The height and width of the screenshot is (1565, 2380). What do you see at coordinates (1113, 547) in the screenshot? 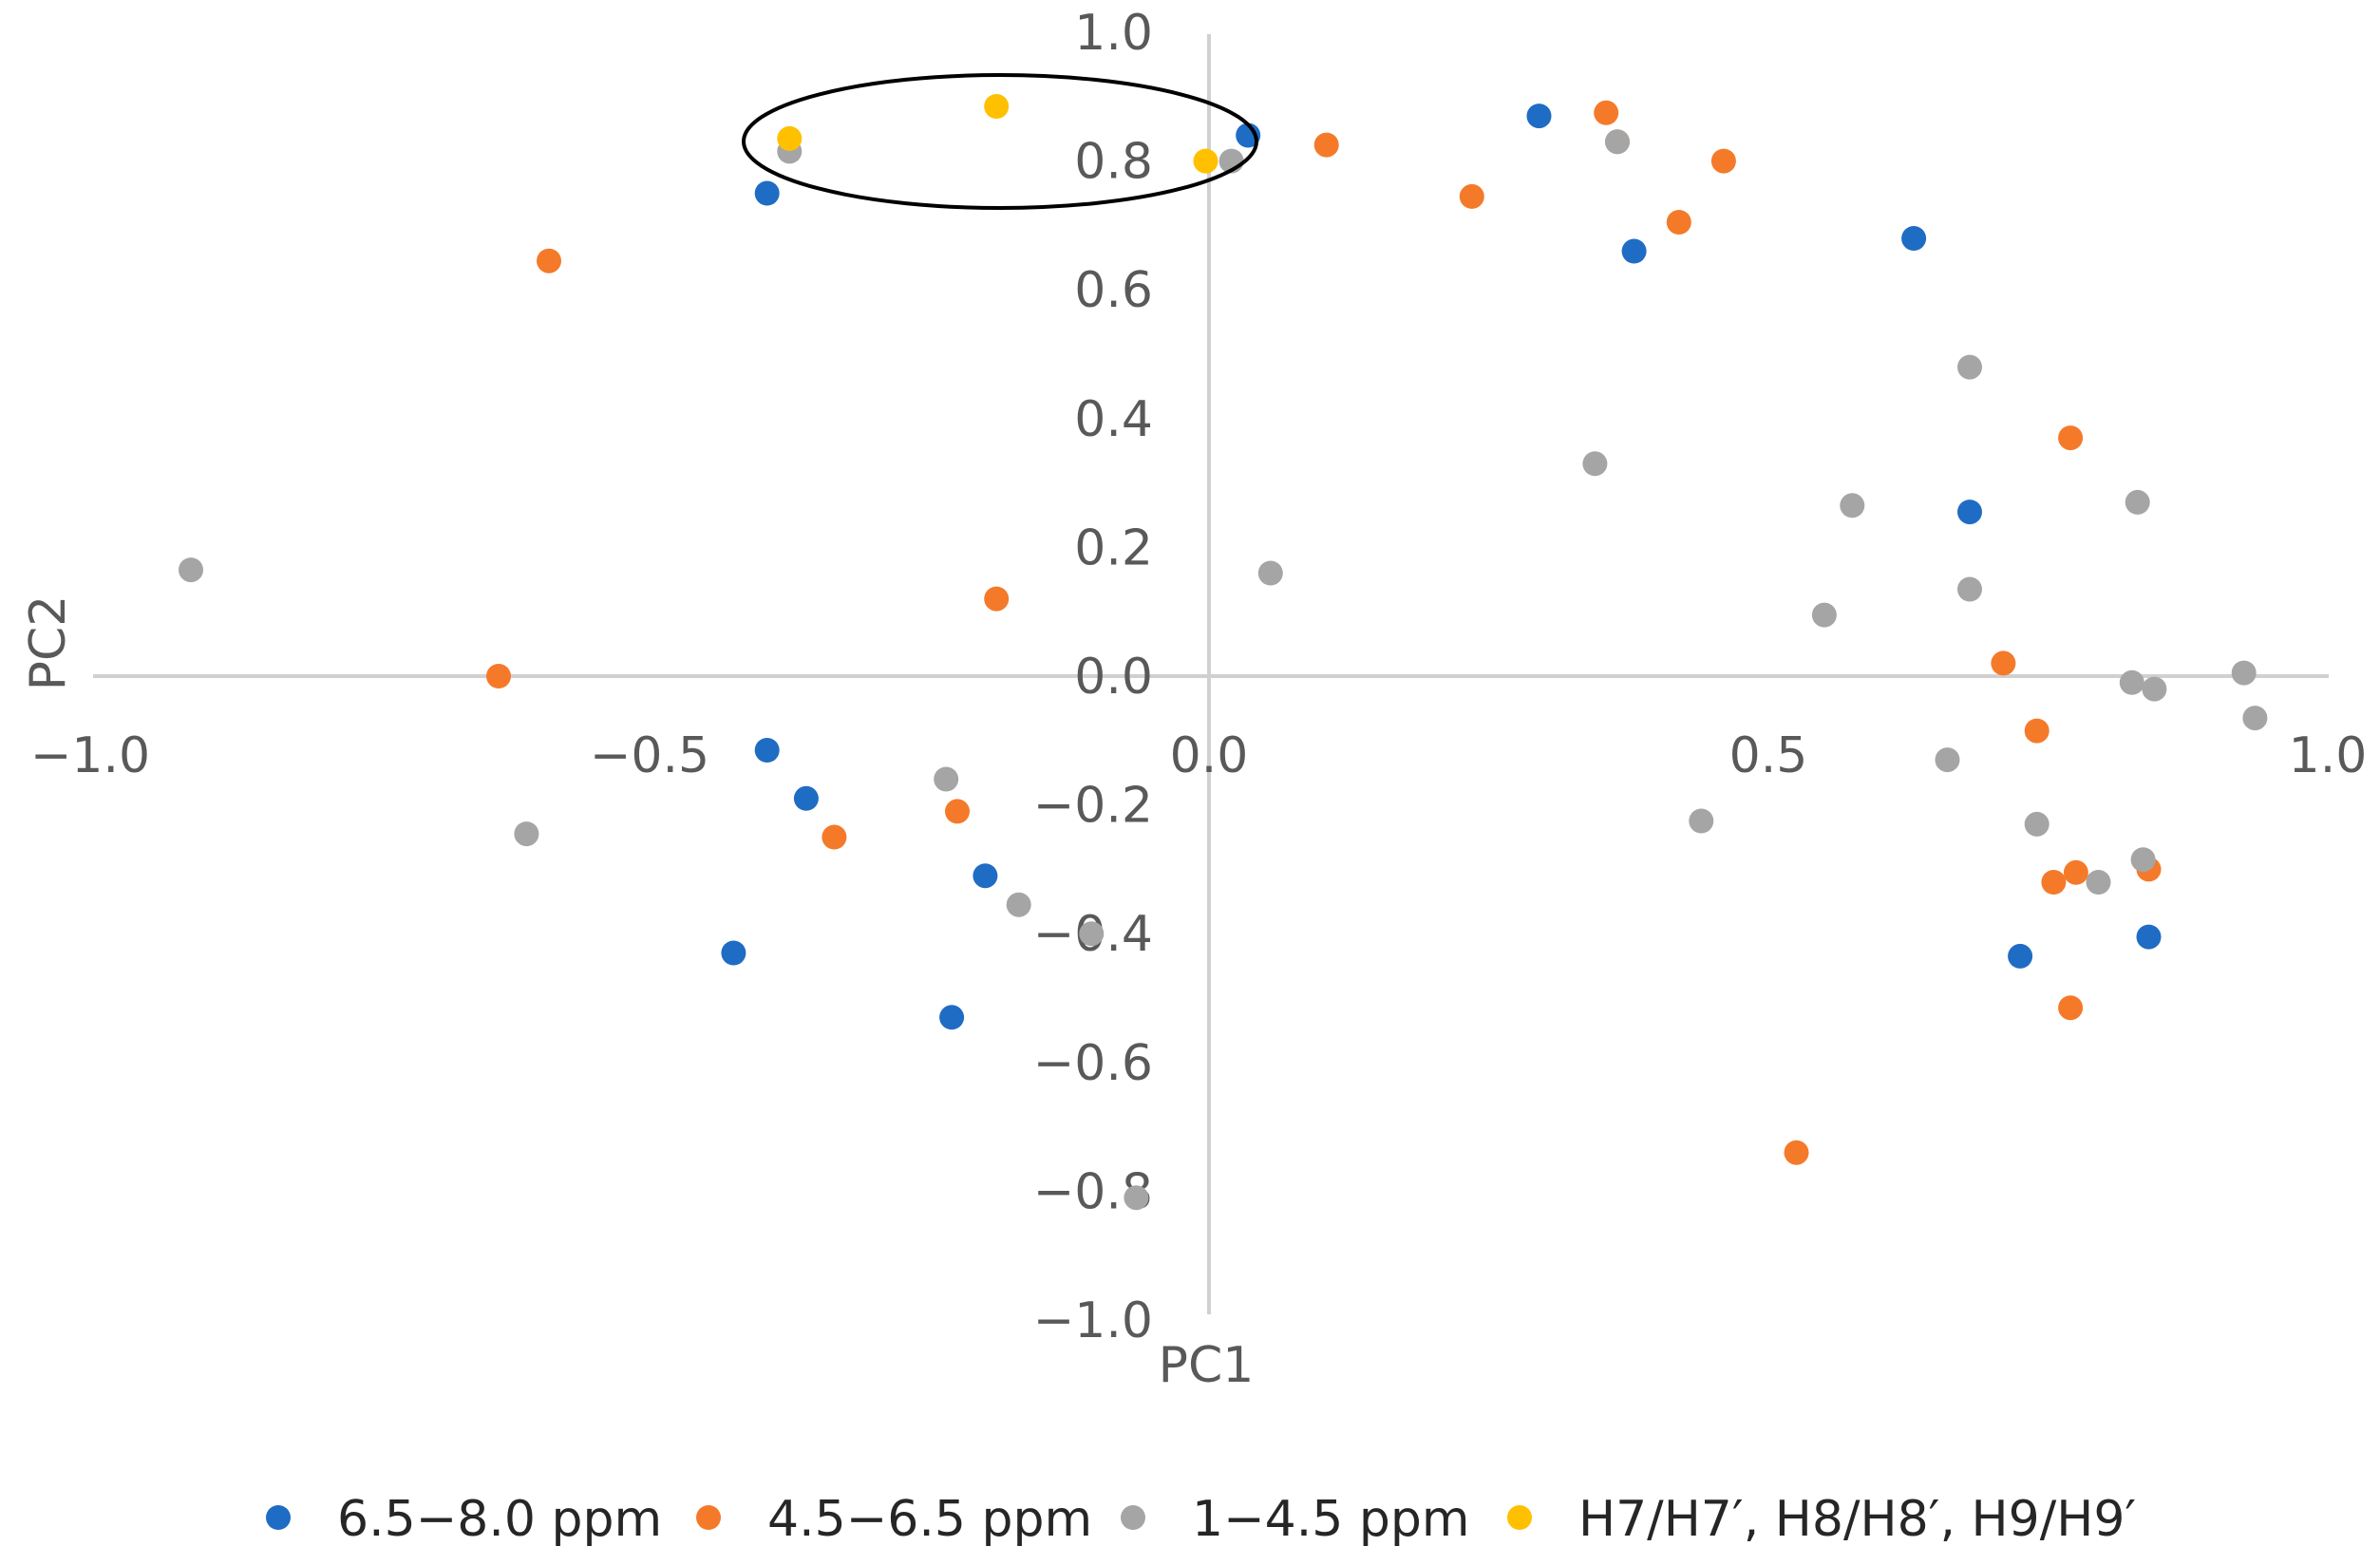
I see `y-tick-label: 0.2` at bounding box center [1113, 547].